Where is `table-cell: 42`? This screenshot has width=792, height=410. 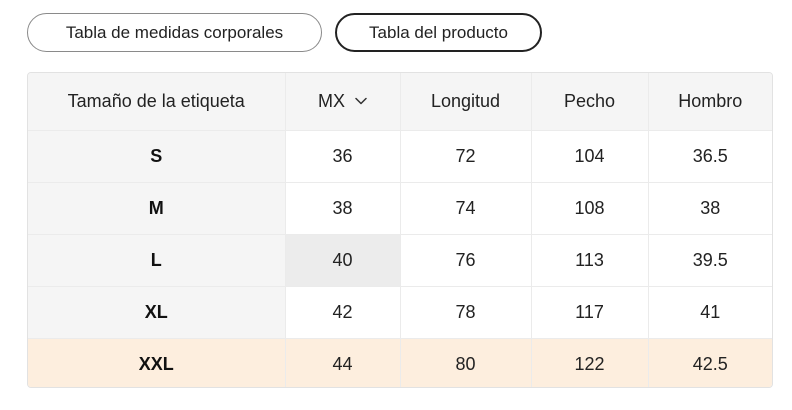
table-cell: 42 is located at coordinates (343, 312).